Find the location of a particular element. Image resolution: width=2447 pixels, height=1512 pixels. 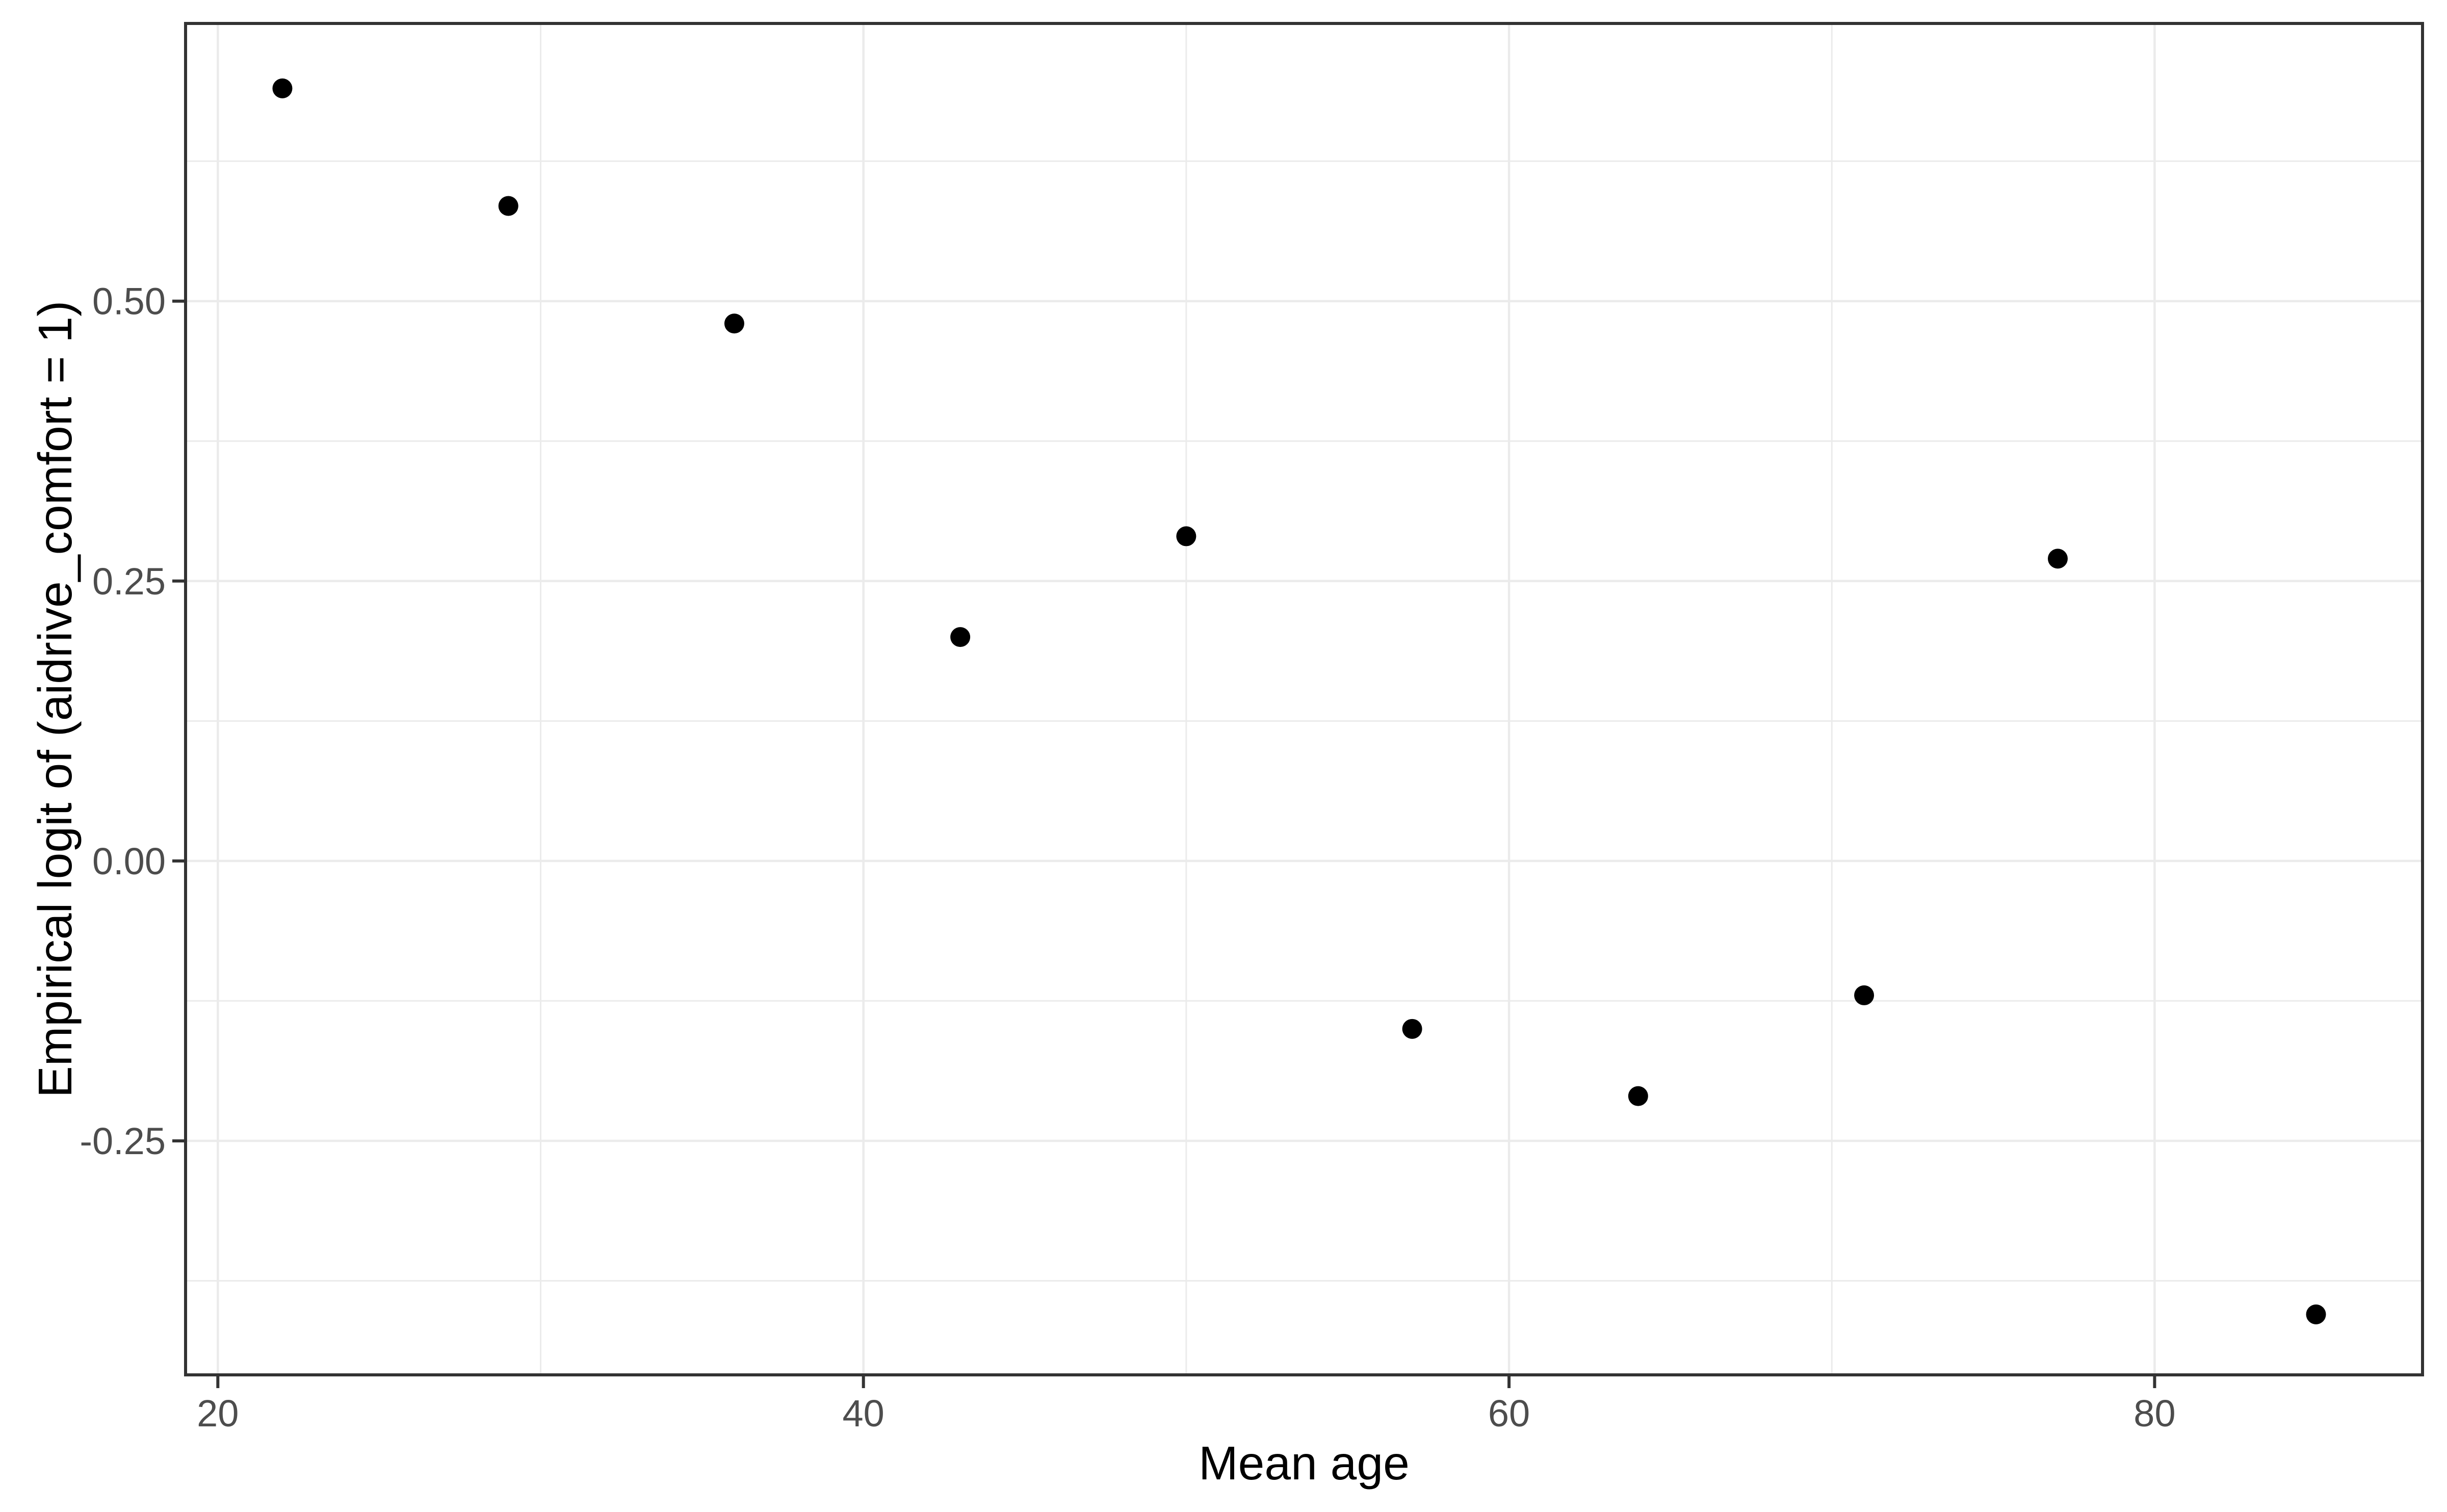

x-tick-label: 40 is located at coordinates (863, 1413).